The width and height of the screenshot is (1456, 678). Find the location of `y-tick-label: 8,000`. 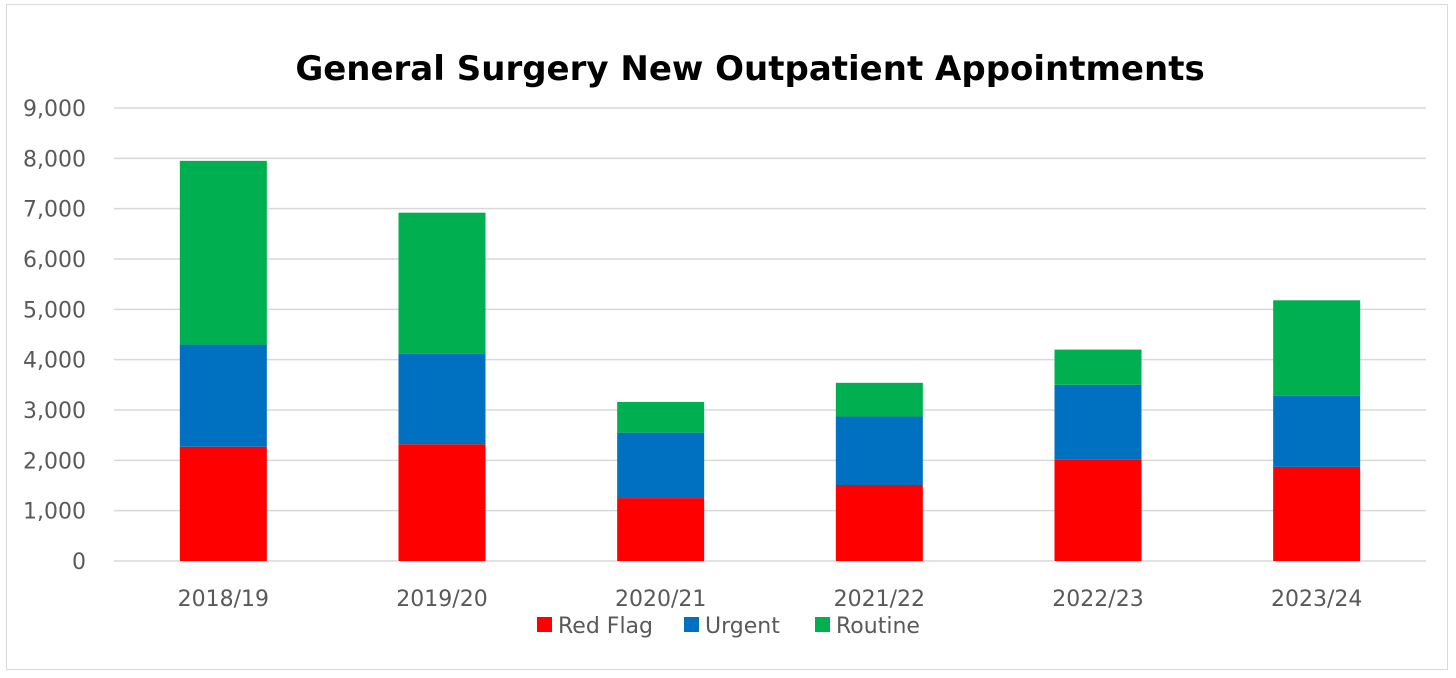

y-tick-label: 8,000 is located at coordinates (54, 159).